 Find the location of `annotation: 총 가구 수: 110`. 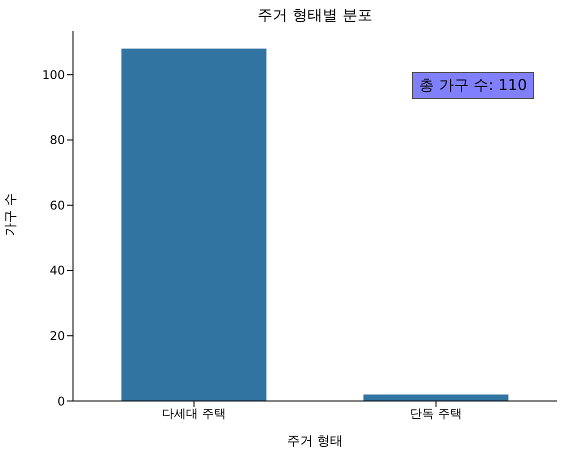

annotation: 총 가구 수: 110 is located at coordinates (473, 85).